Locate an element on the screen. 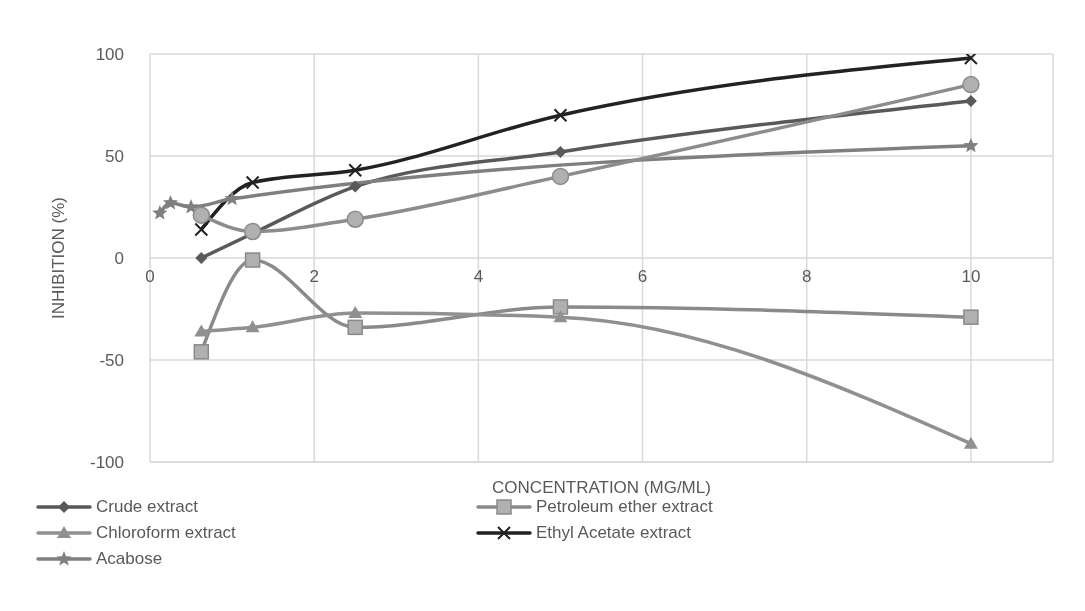 This screenshot has width=1085, height=611. legend-label: Ethyl Acetate extract is located at coordinates (613, 533).